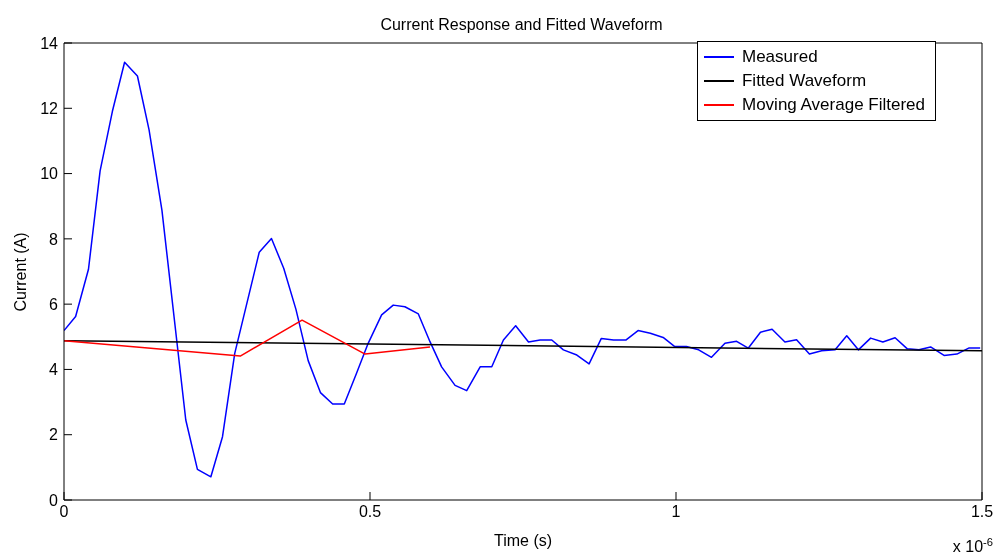 This screenshot has height=554, width=1003. What do you see at coordinates (54, 239) in the screenshot?
I see `y-tick-label: 8` at bounding box center [54, 239].